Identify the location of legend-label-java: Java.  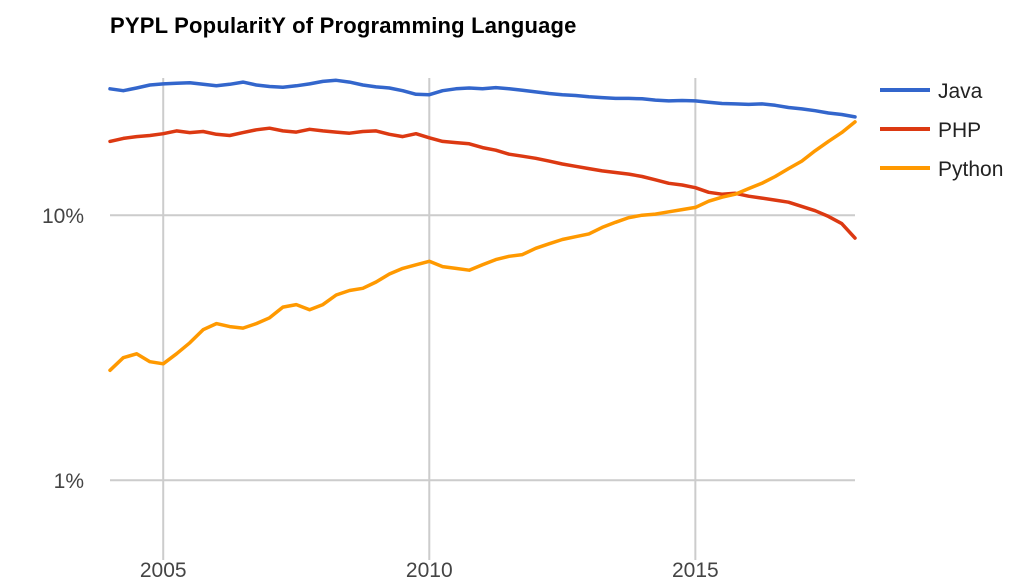
(960, 91).